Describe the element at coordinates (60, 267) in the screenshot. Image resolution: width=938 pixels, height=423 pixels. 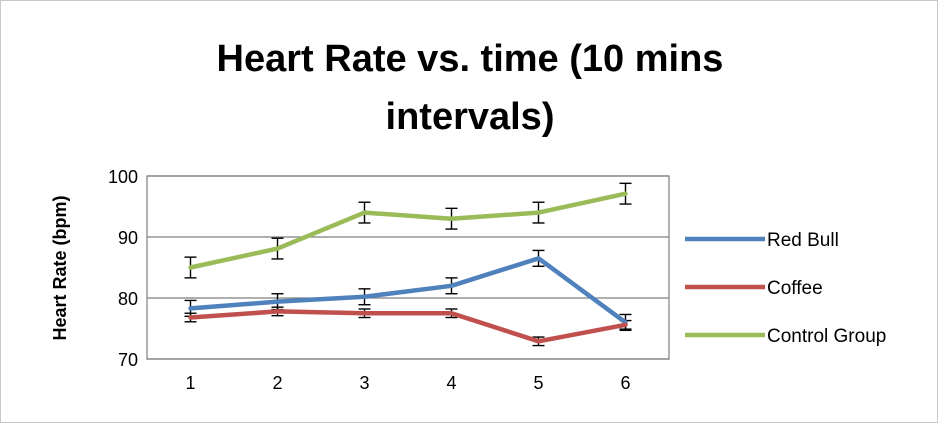
I see `y-axis-title: Heart Rate (bpm)` at that location.